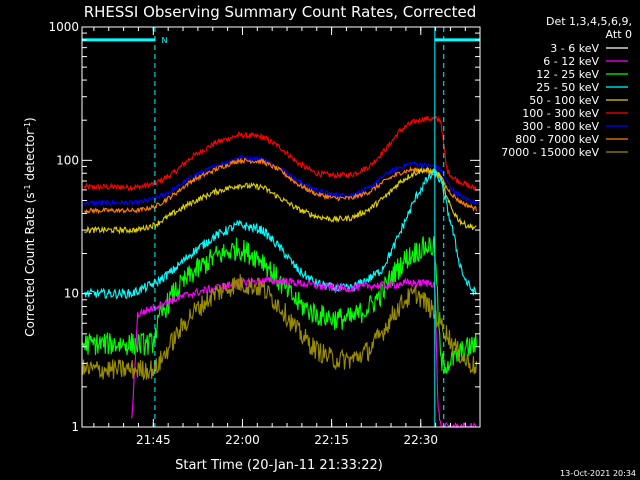 Image resolution: width=640 pixels, height=480 pixels. I want to click on y-axis-label-exp2: -1, so click(27, 126).